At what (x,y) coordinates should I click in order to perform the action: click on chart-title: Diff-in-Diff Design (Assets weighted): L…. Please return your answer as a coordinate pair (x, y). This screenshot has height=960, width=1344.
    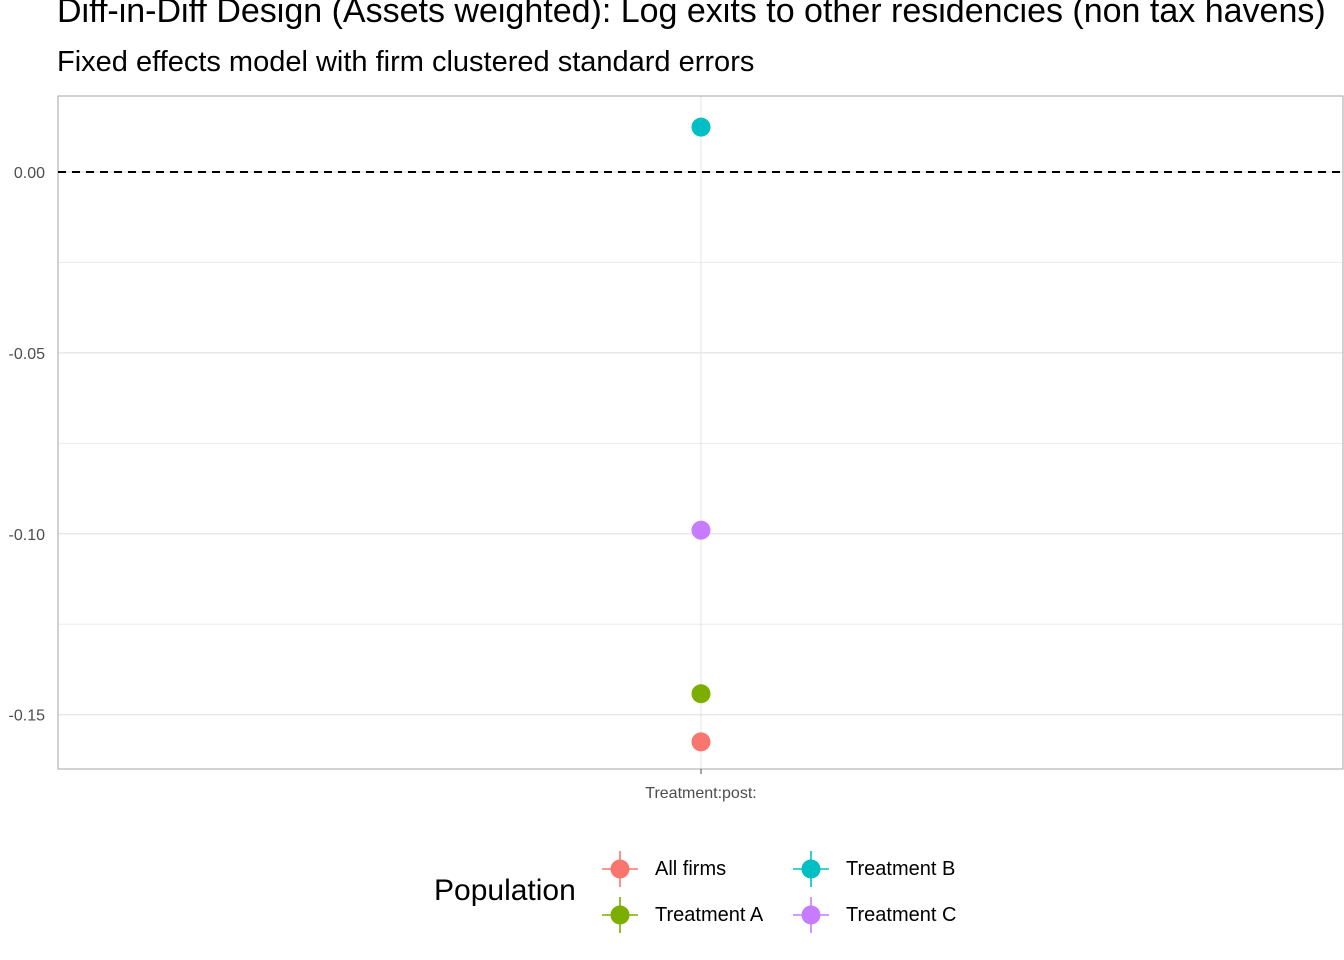
    Looking at the image, I should click on (691, 15).